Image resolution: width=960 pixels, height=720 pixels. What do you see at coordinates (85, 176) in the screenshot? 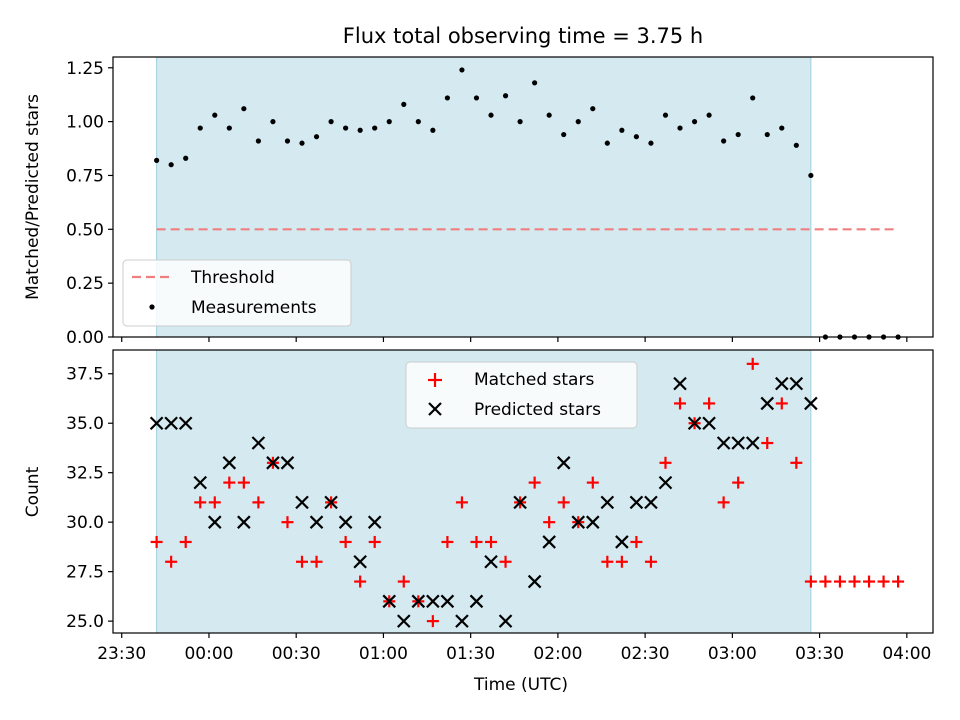
I see `y-tick-label: 0.75` at bounding box center [85, 176].